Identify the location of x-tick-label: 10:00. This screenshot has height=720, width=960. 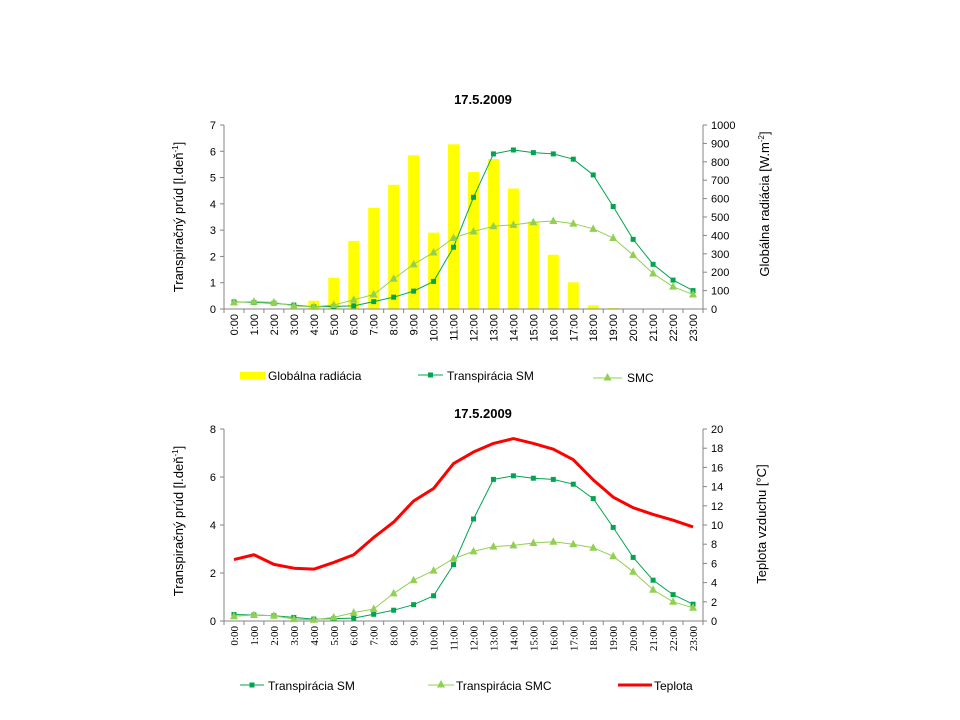
(435, 328).